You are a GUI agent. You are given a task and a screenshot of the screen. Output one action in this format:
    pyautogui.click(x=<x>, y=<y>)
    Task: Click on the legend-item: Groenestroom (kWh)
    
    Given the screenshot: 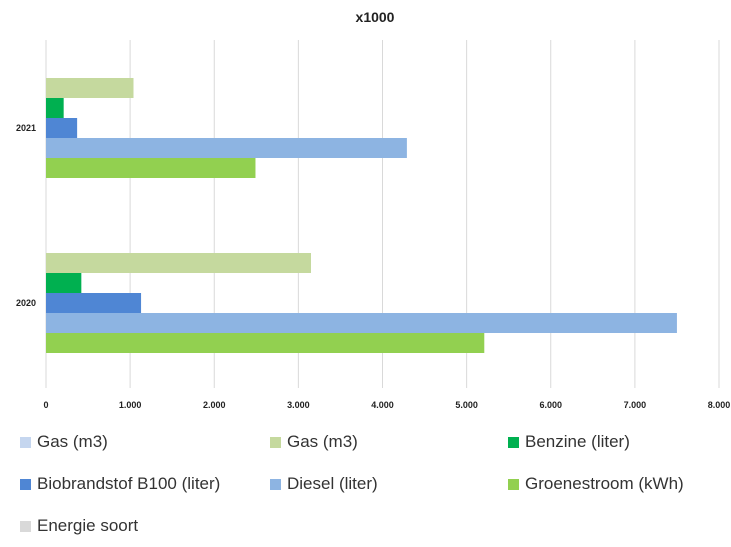 What is the action you would take?
    pyautogui.click(x=596, y=484)
    